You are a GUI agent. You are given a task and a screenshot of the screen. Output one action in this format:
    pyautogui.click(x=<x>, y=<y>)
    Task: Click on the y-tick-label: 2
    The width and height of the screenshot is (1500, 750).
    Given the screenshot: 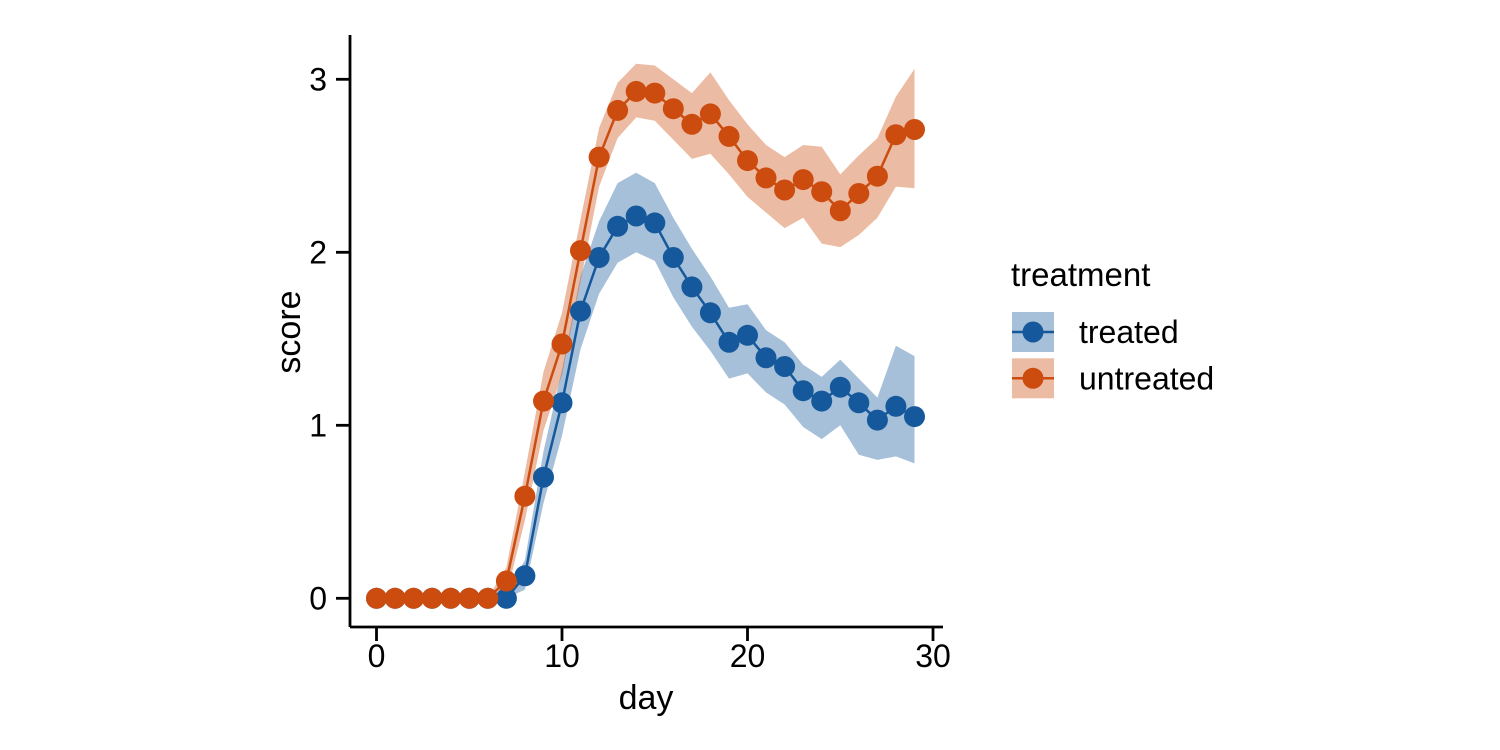 What is the action you would take?
    pyautogui.click(x=318, y=252)
    